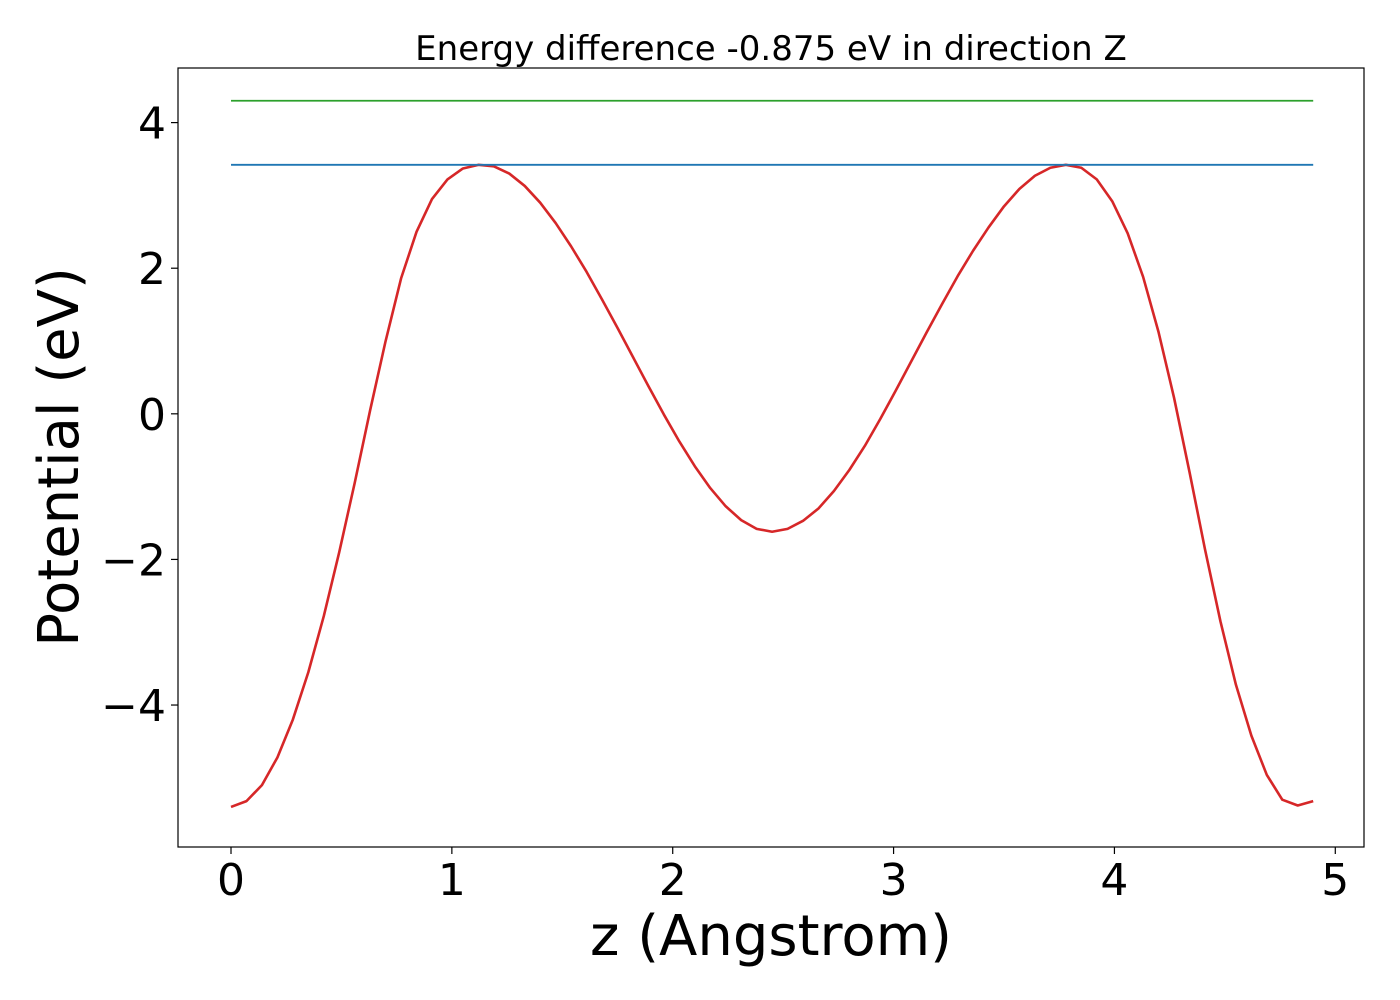 Image resolution: width=1400 pixels, height=1000 pixels. Describe the element at coordinates (152, 415) in the screenshot. I see `y-tick-label-0: 0` at that location.